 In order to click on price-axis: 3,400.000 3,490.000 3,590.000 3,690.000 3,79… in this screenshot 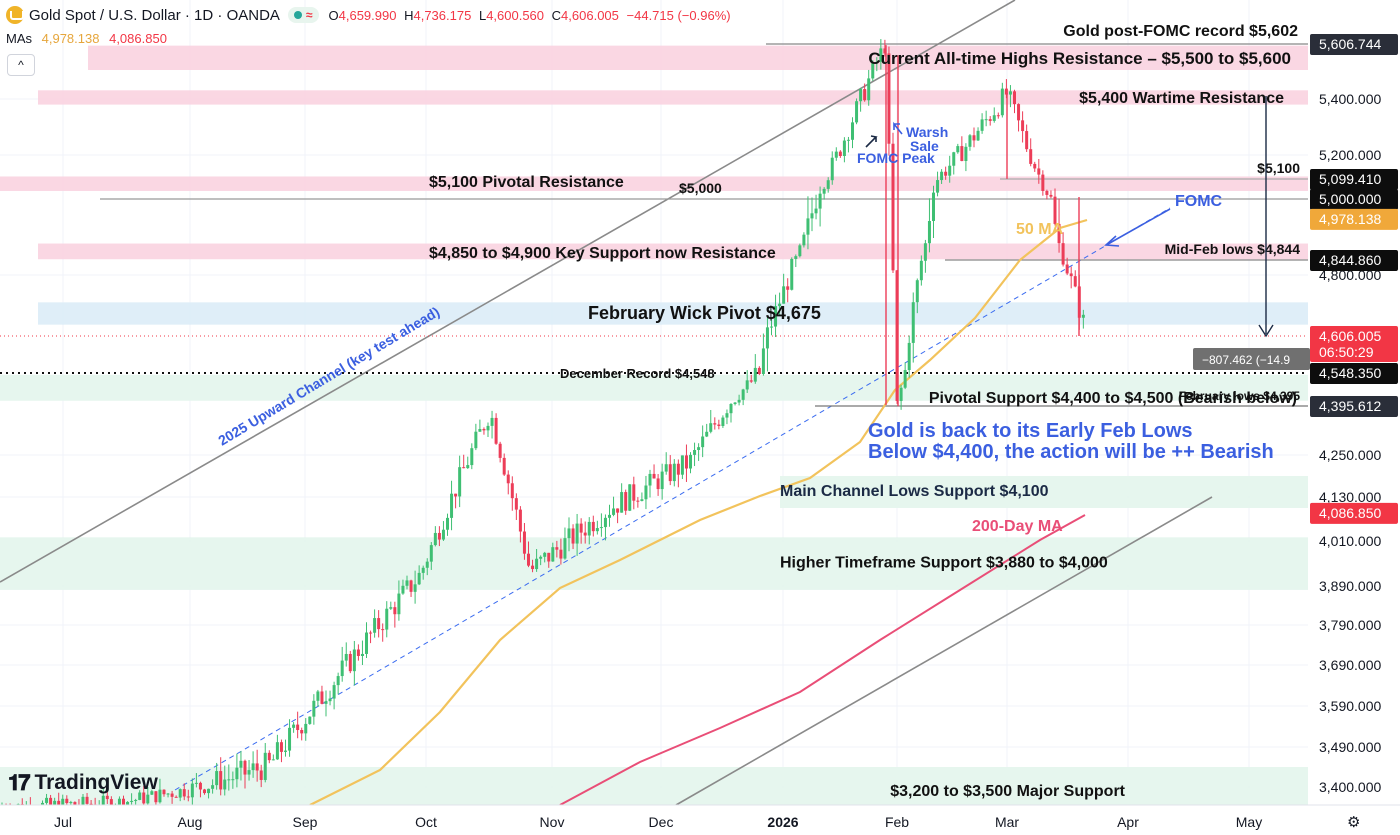, I will do `click(1355, 402)`.